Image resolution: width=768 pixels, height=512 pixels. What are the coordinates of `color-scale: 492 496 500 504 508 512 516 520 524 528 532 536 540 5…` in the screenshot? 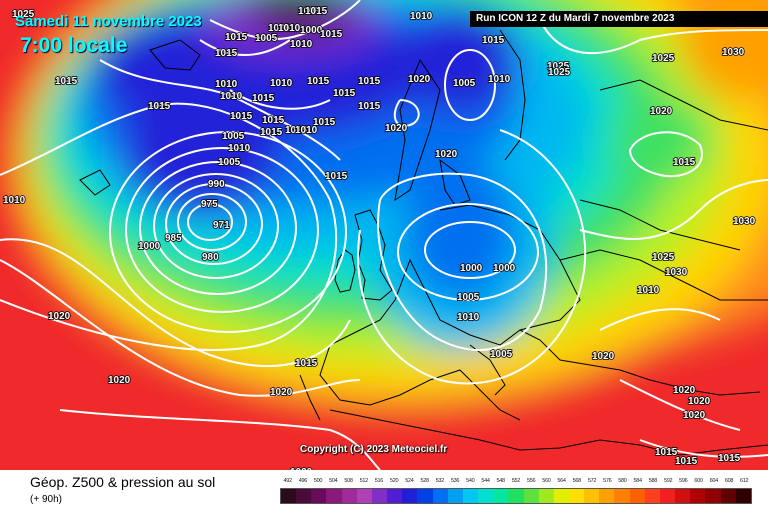 It's located at (516, 491).